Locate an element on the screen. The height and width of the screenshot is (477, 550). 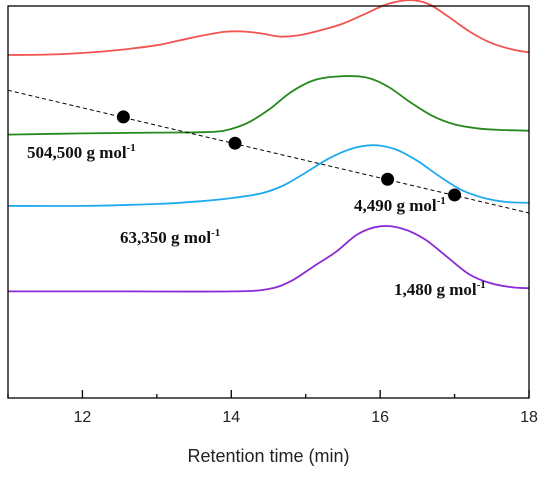
x-axis-label: Retention time (min) is located at coordinates (268, 456).